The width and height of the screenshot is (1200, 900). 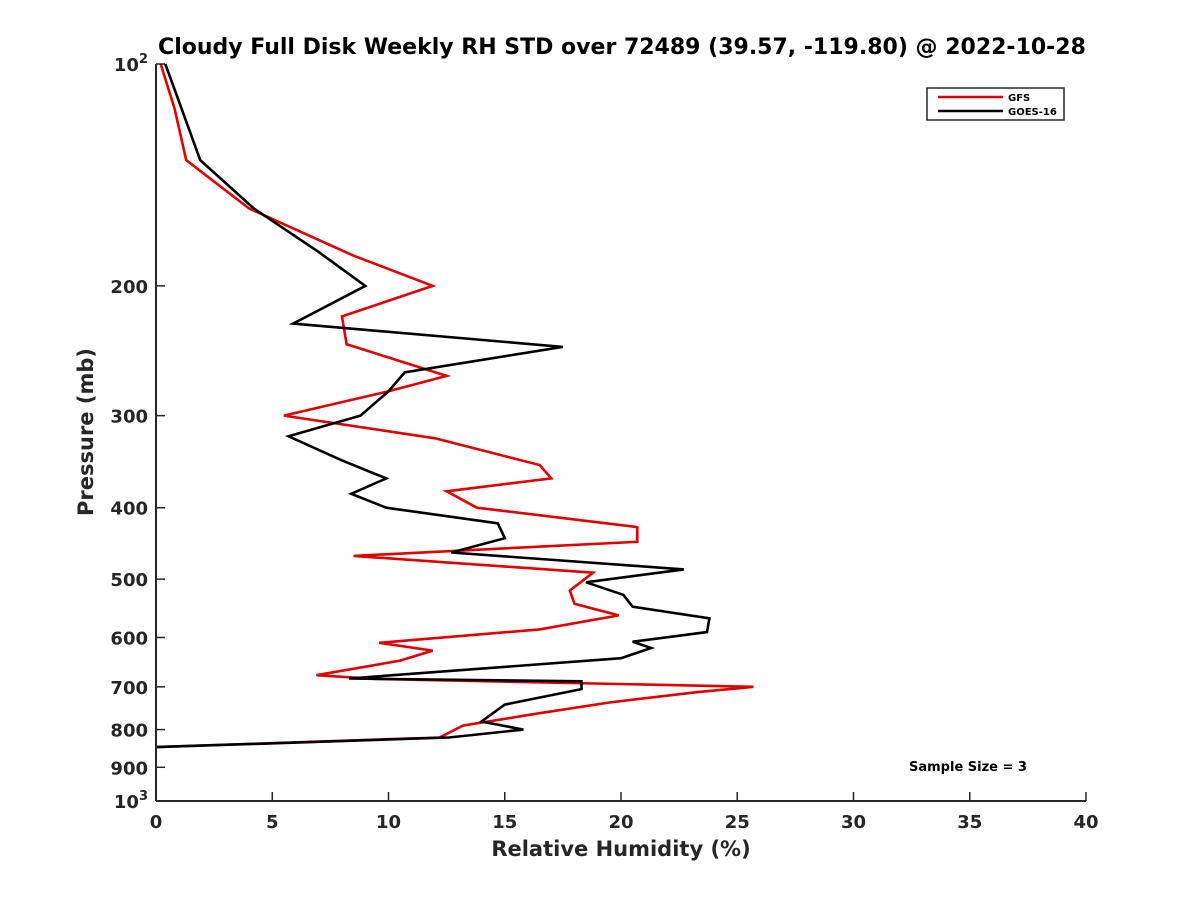 What do you see at coordinates (129, 688) in the screenshot?
I see `y-tick-label: 700` at bounding box center [129, 688].